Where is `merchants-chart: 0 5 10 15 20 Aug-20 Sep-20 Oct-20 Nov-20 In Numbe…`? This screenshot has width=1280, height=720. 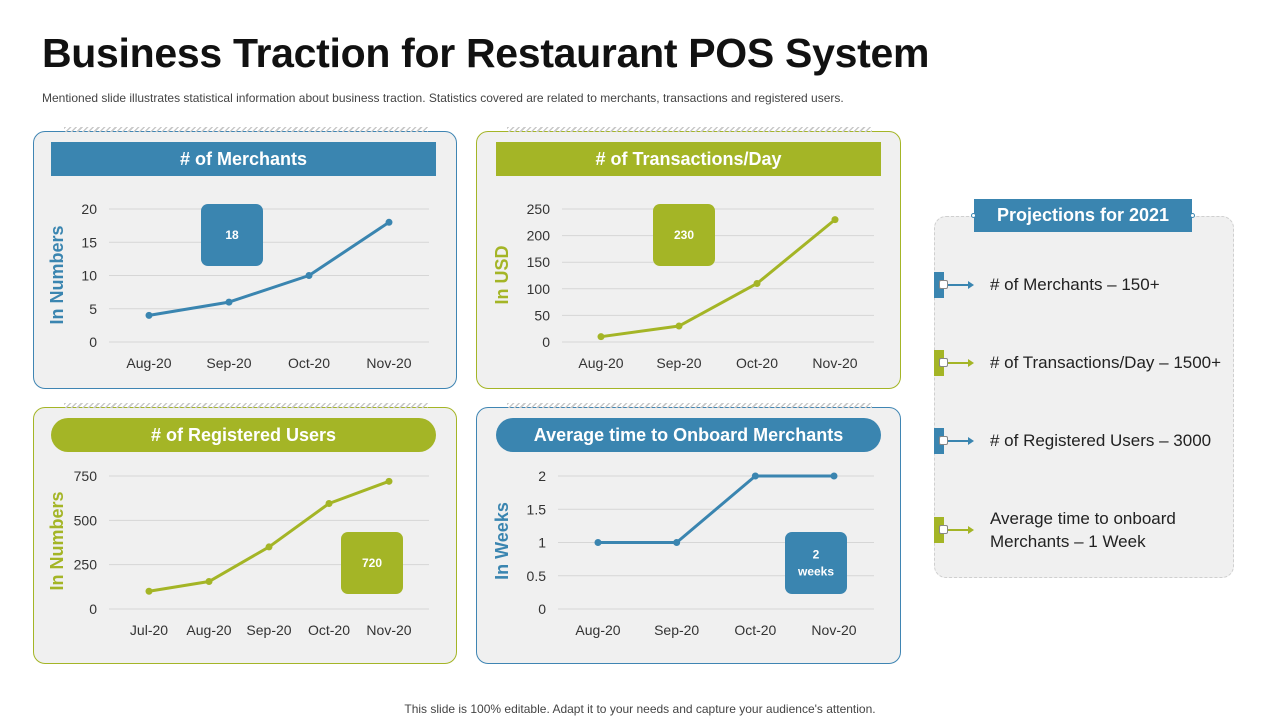 merchants-chart: 0 5 10 15 20 Aug-20 Sep-20 Oct-20 Nov-20 In Numbe… is located at coordinates (238, 286).